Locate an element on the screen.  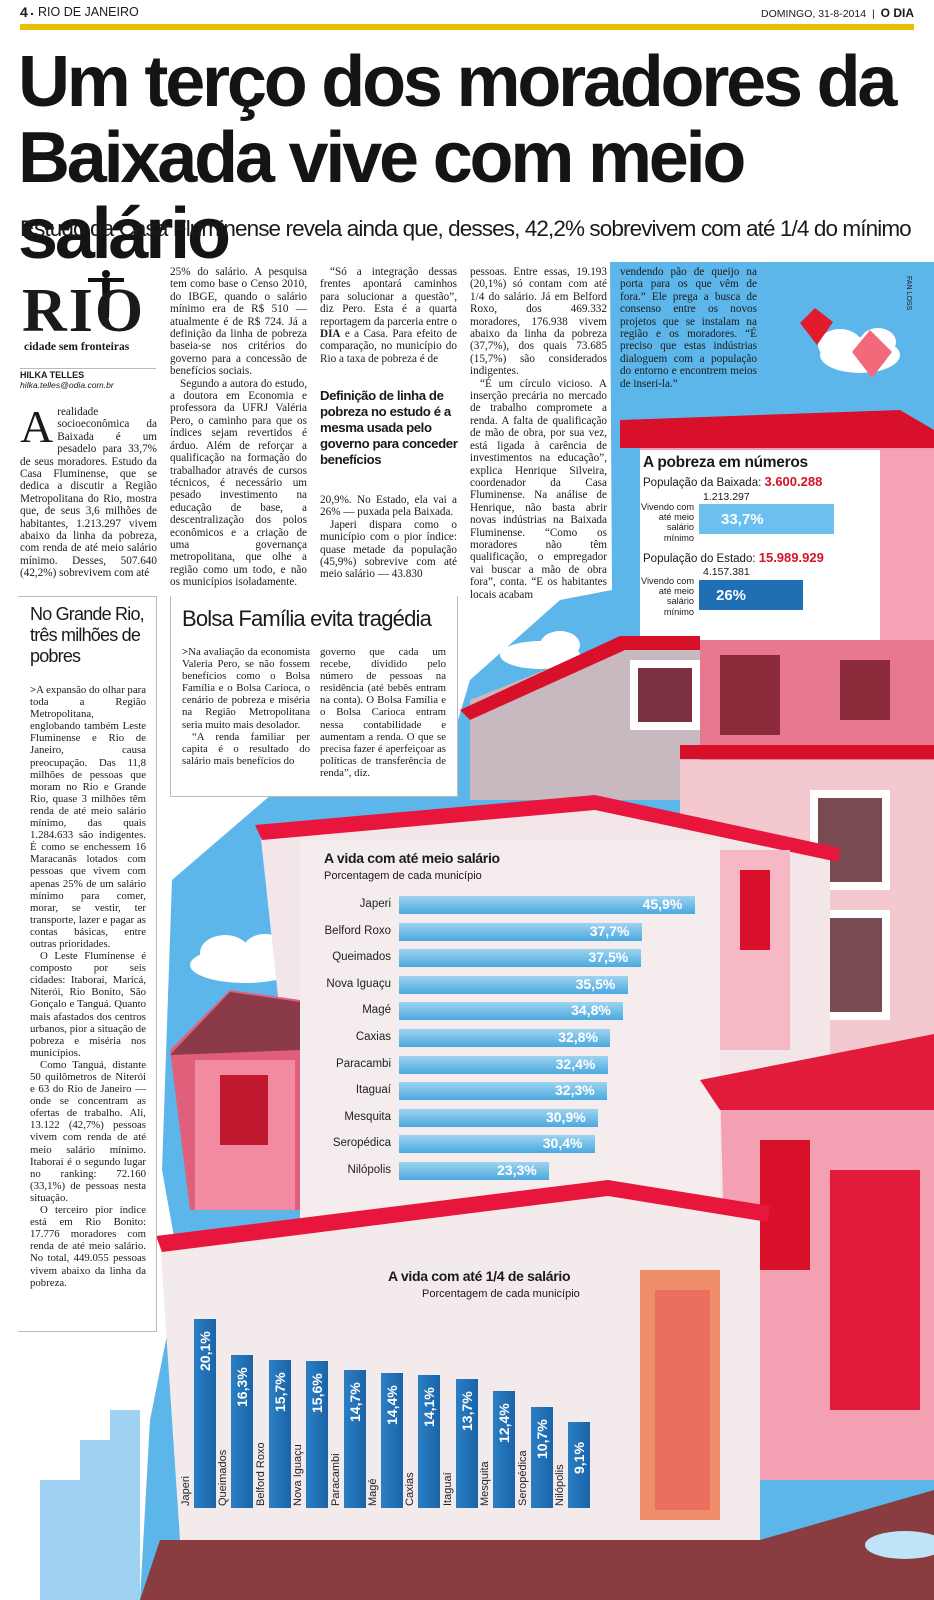
chart1-value-label: 32,3% is located at coordinates (575, 1090).